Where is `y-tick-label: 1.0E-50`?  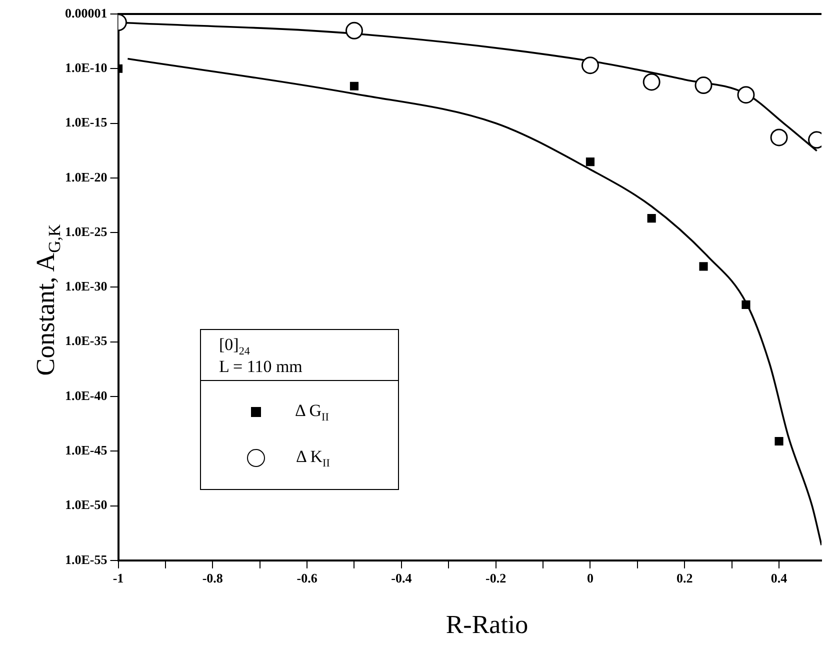
y-tick-label: 1.0E-50 is located at coordinates (86, 504).